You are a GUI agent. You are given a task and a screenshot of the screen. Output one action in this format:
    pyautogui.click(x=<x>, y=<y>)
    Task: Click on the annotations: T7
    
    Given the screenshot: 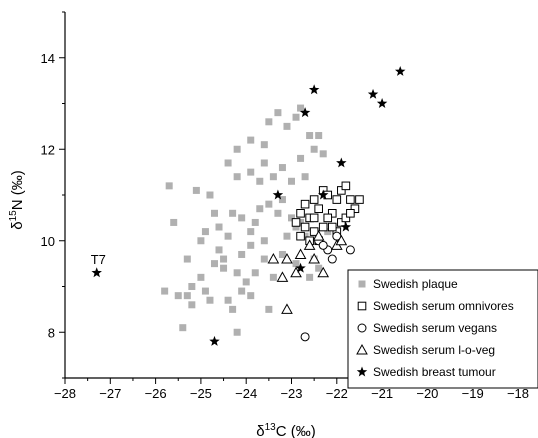 What is the action you would take?
    pyautogui.click(x=98, y=259)
    